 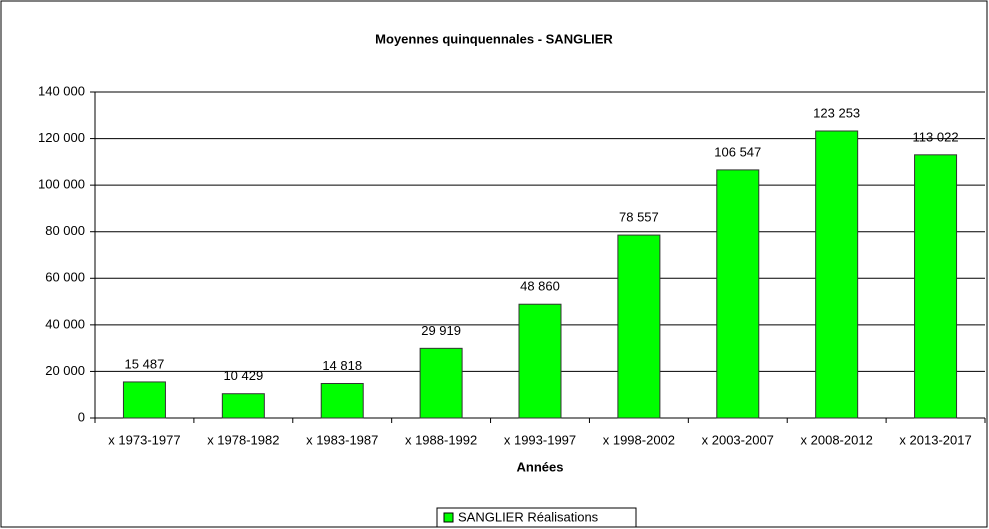 What do you see at coordinates (61, 137) in the screenshot?
I see `y-tick-label: 120 000` at bounding box center [61, 137].